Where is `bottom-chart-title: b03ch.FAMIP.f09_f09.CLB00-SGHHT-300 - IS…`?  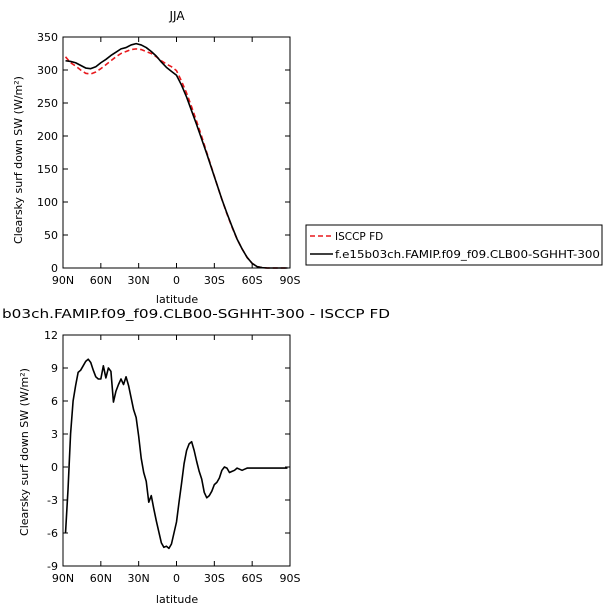 bottom-chart-title: b03ch.FAMIP.f09_f09.CLB00-SGHHT-300 - IS… is located at coordinates (196, 314).